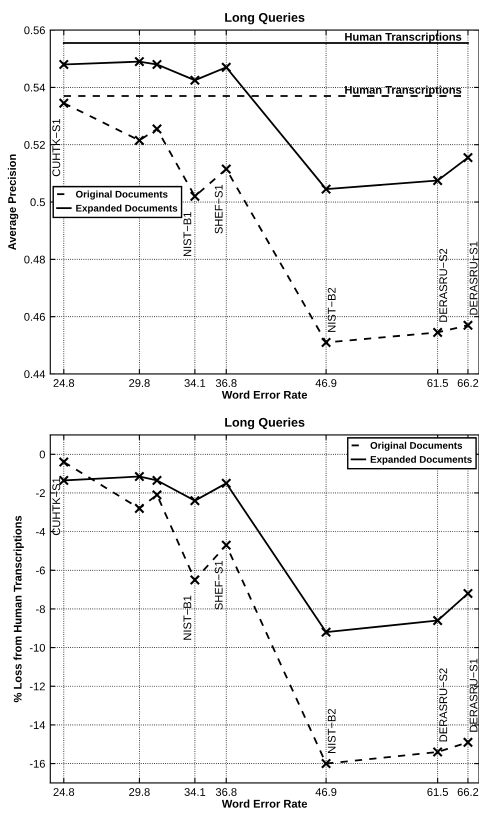  I want to click on y-tick-label: 0.46, so click(34, 316).